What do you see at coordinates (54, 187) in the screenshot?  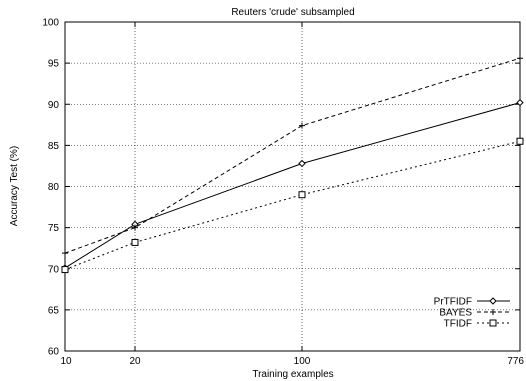 I see `y-tick-label: 80` at bounding box center [54, 187].